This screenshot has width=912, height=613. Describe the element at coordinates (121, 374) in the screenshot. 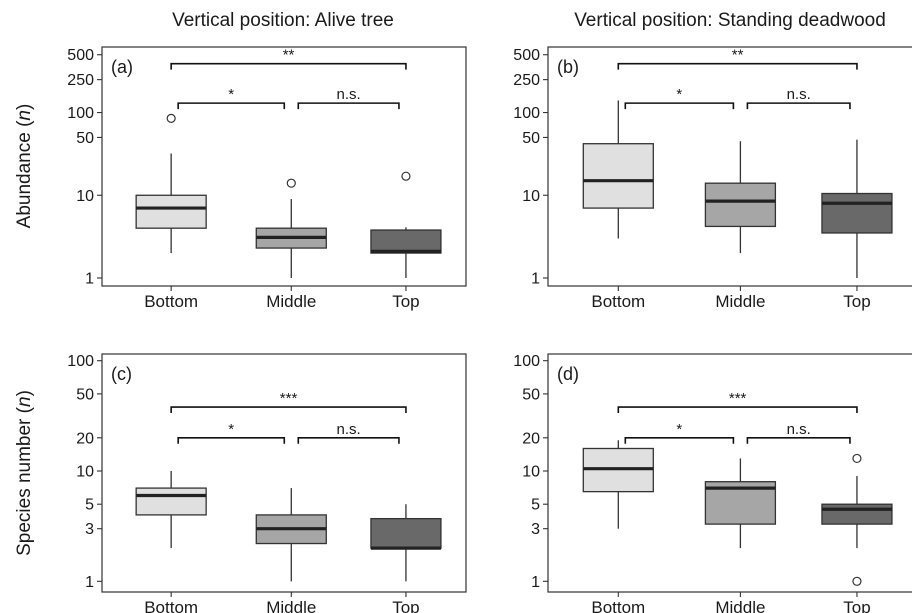

I see `panel-label: (c)` at that location.